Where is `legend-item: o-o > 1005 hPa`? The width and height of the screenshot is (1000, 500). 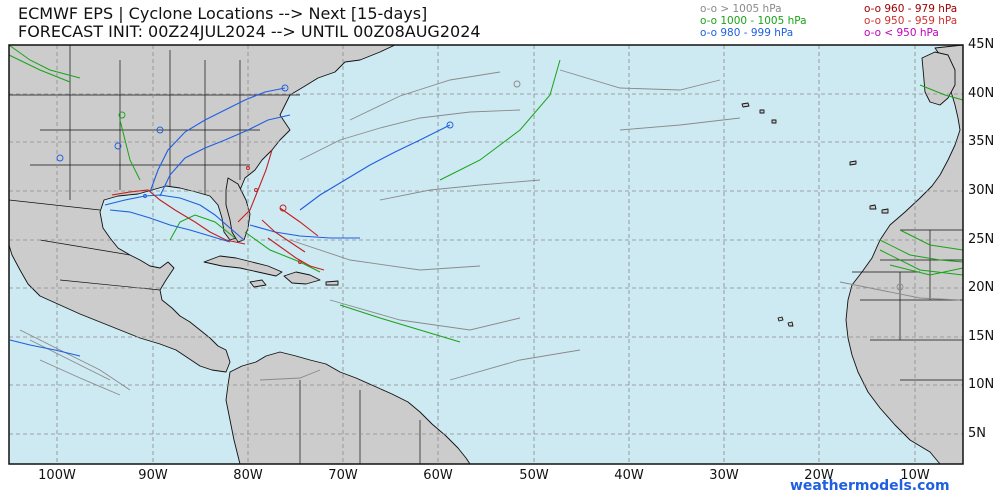
legend-item: o-o > 1005 hPa is located at coordinates (741, 9).